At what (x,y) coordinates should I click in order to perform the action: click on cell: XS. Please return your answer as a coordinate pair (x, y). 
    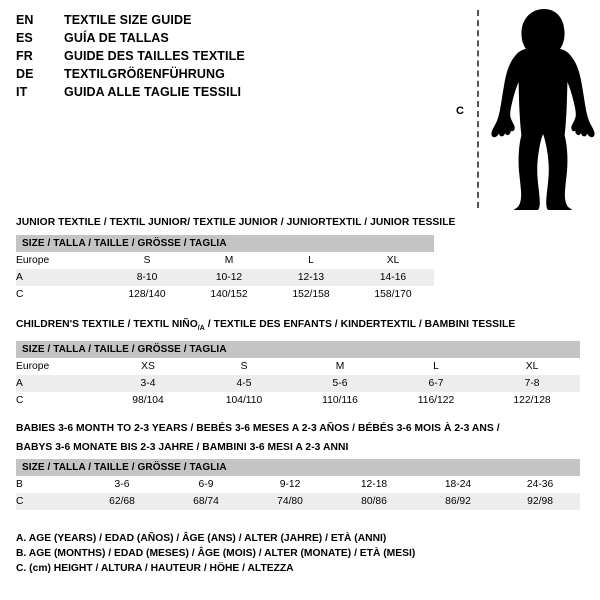
    Looking at the image, I should click on (148, 366).